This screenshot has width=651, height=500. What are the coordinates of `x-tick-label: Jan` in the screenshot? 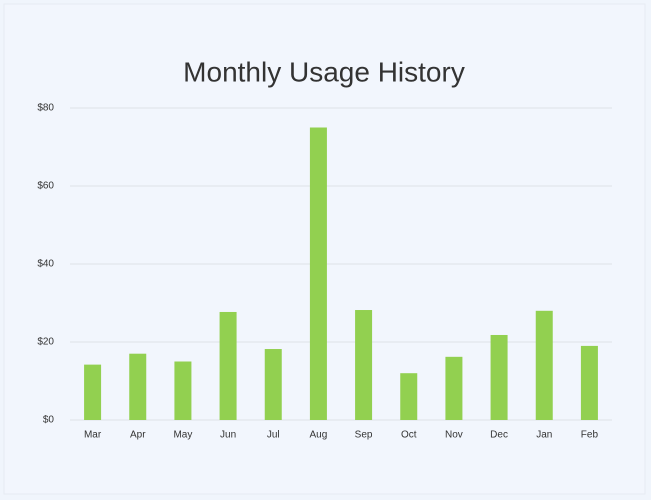 It's located at (544, 435).